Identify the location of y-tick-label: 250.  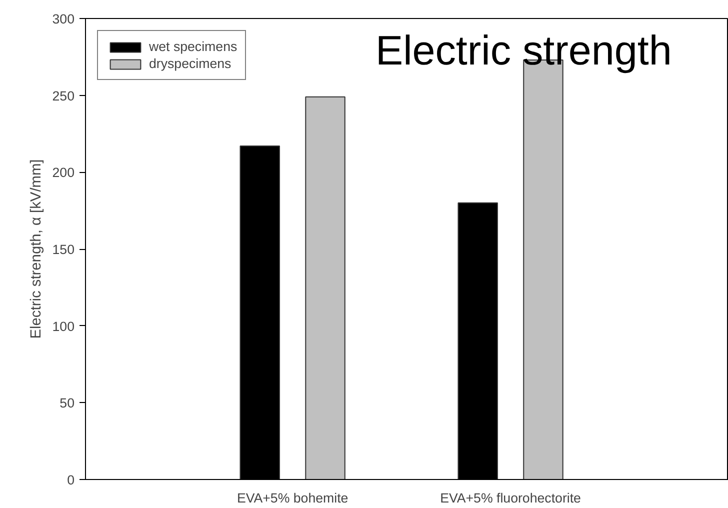
(63, 96).